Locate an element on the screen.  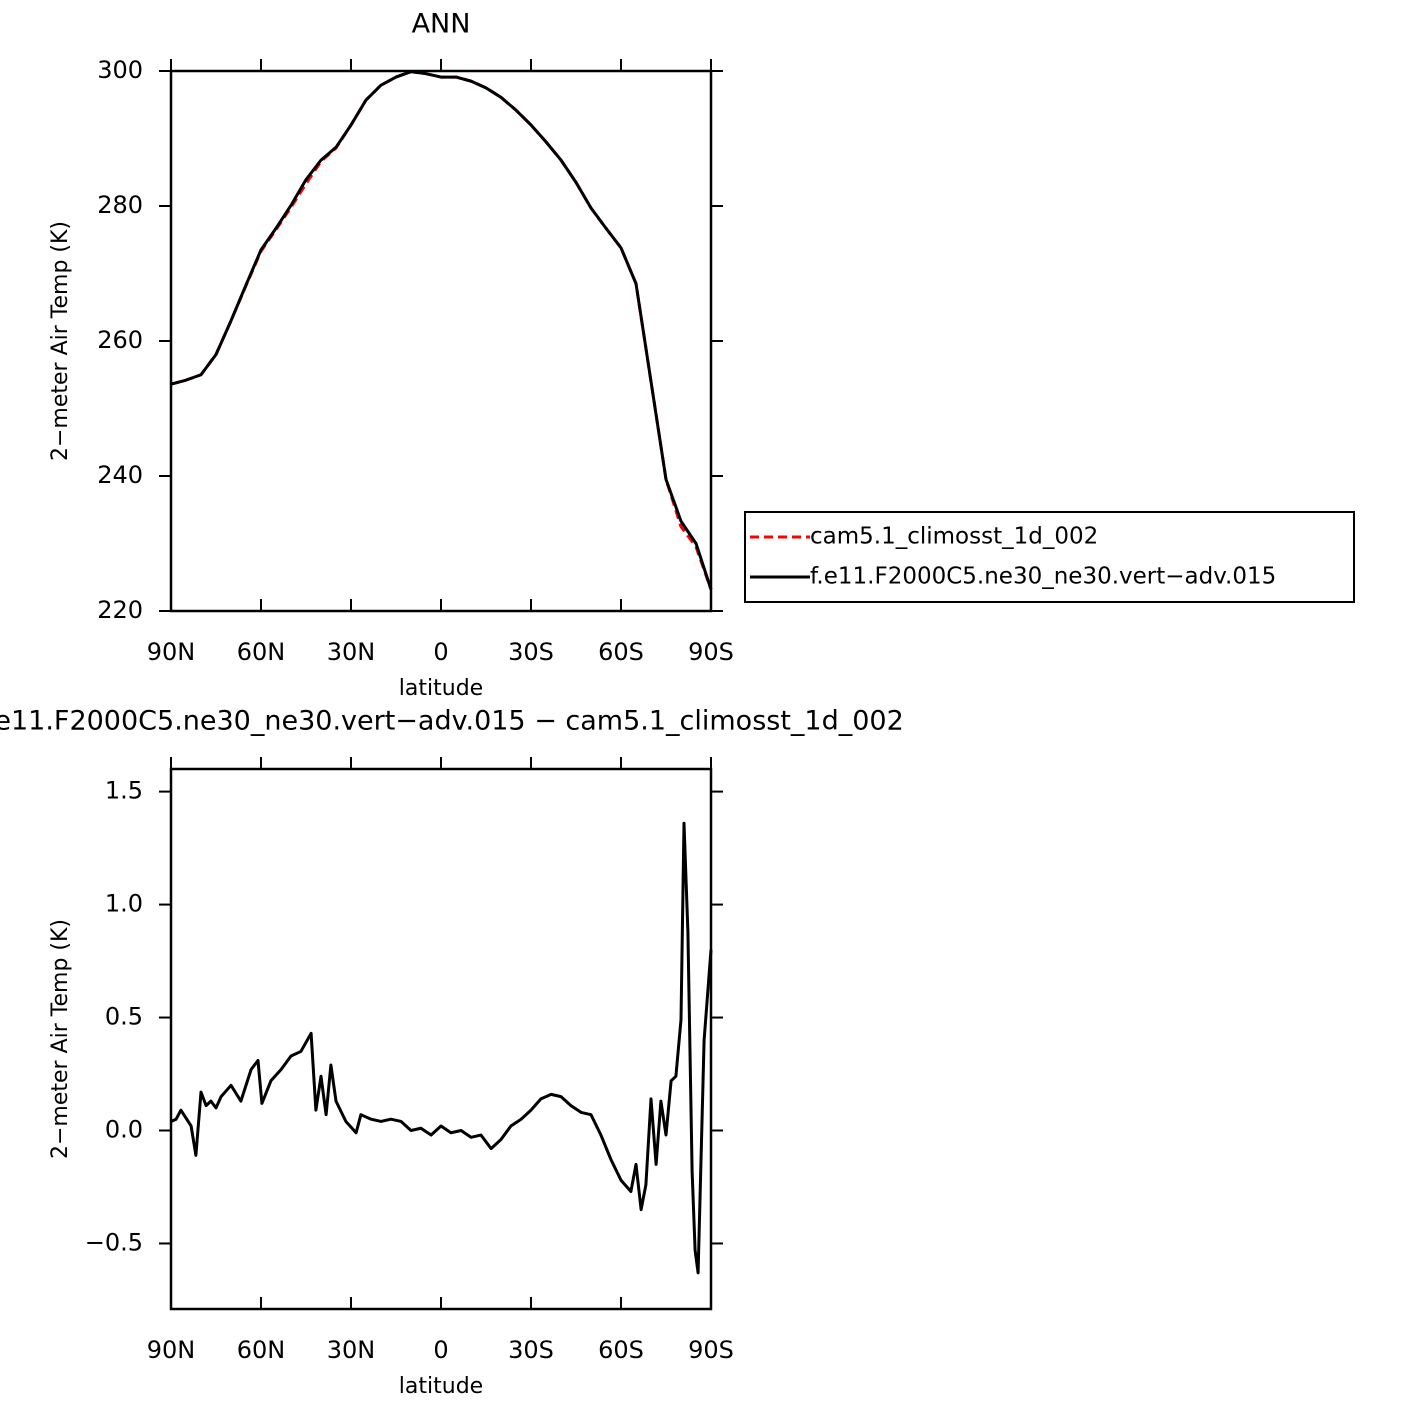
y-tick-label: 240 is located at coordinates (120, 475).